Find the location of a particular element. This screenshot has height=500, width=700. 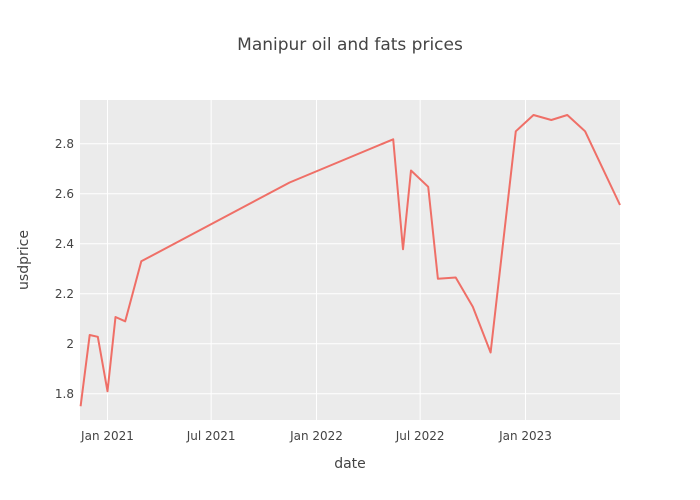

x-tick-label: Jan 2021 is located at coordinates (107, 436).